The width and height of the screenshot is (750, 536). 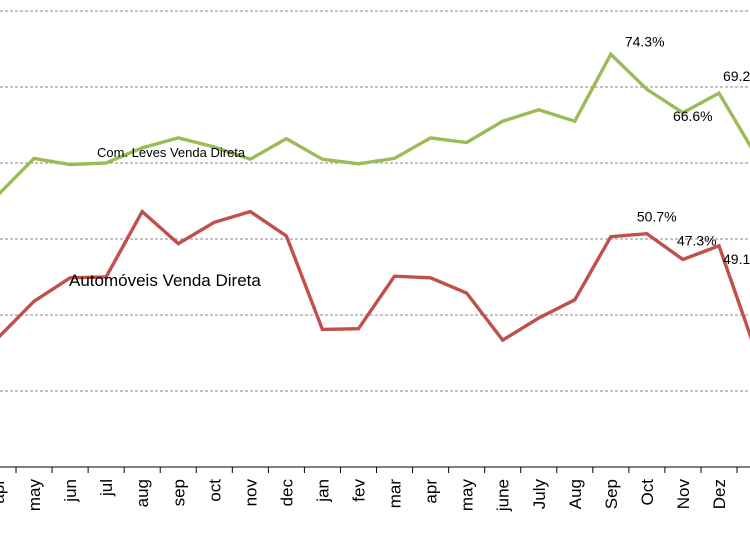 What do you see at coordinates (171, 152) in the screenshot?
I see `series-label-com-leves: Com. Leves Venda Direta` at bounding box center [171, 152].